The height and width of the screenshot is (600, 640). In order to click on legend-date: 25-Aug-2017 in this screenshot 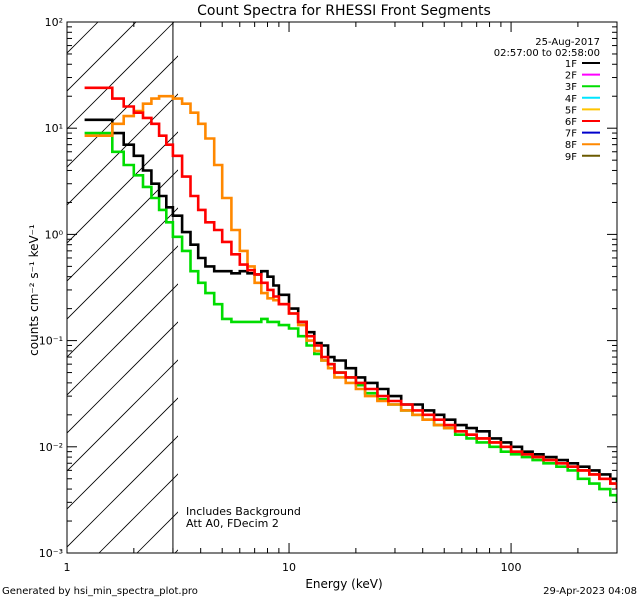, I will do `click(567, 42)`.